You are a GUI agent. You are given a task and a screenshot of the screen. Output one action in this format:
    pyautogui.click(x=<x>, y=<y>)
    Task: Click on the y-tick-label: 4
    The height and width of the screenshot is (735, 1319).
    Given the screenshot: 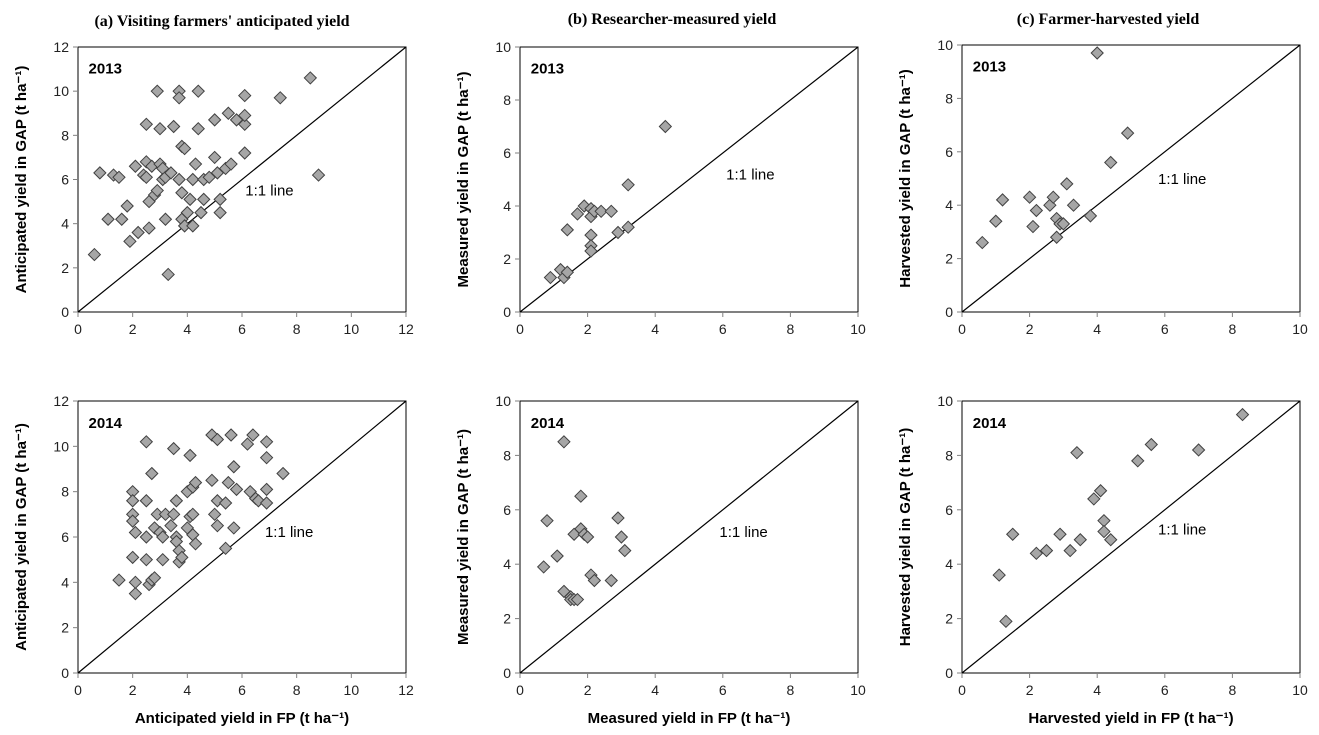 What is the action you would take?
    pyautogui.click(x=65, y=224)
    